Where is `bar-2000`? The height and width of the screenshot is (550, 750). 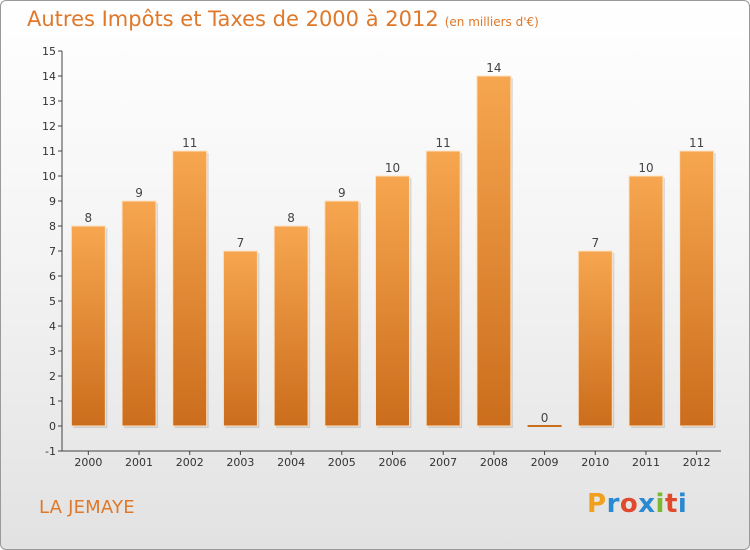
bar-2000 is located at coordinates (88, 326).